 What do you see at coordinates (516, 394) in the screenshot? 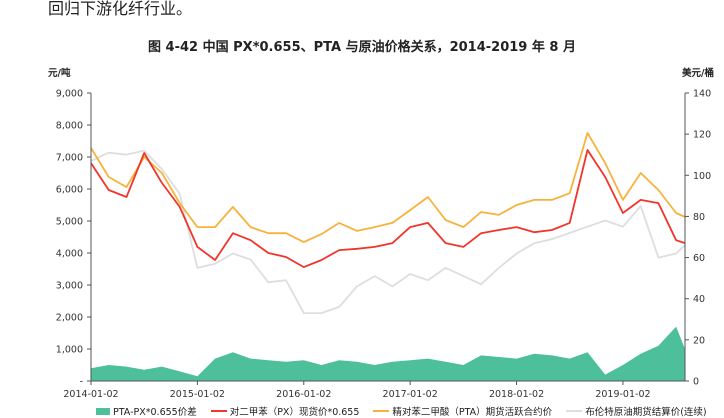
I see `x-tick-label: 2018-01-02` at bounding box center [516, 394].